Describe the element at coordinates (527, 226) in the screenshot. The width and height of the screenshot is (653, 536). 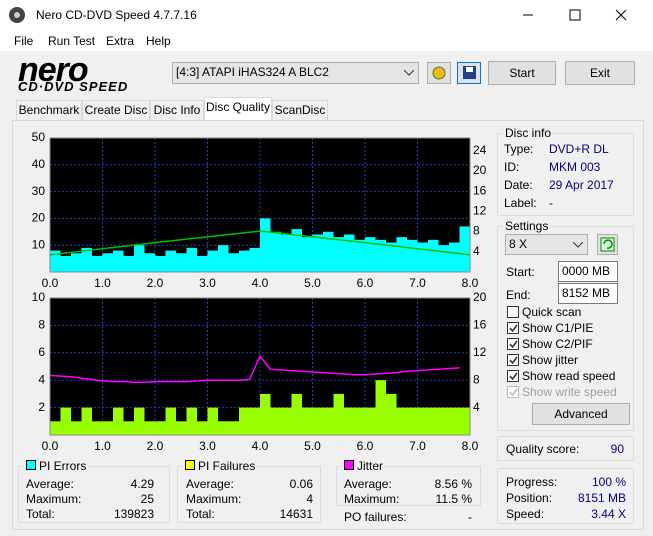
I see `group-title: Settings` at that location.